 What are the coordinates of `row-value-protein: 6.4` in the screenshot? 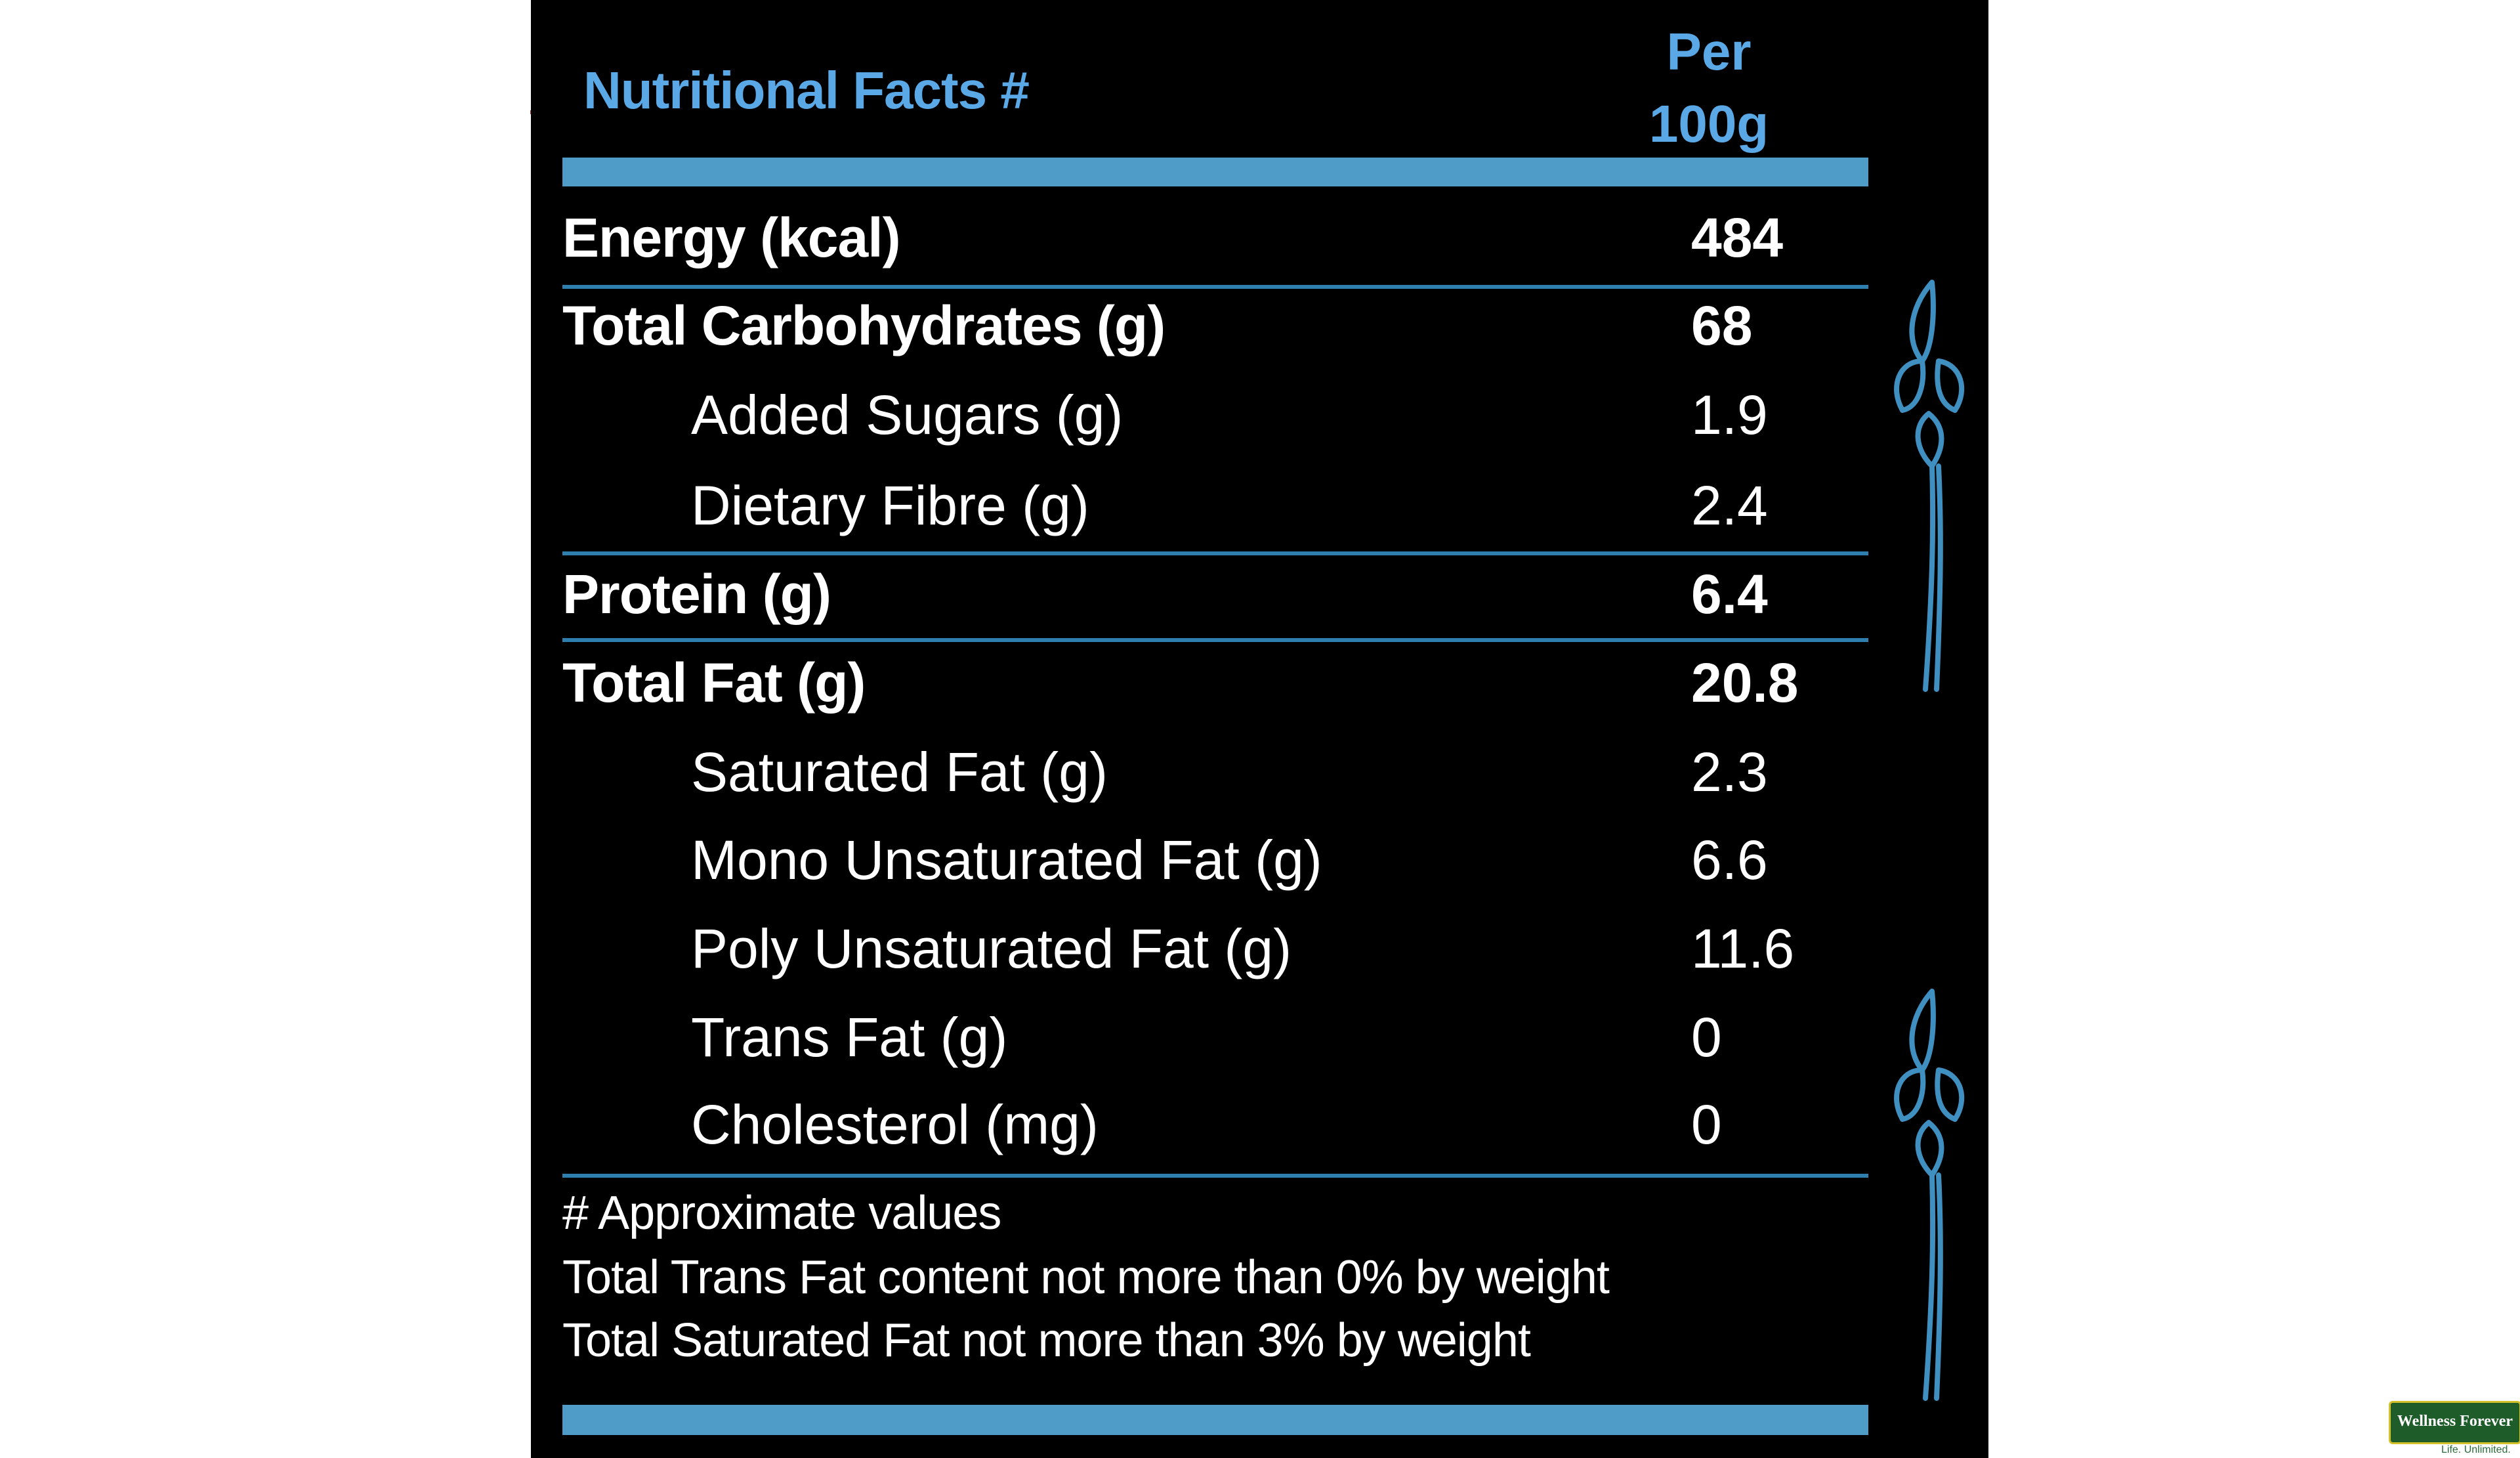 It's located at (1729, 594).